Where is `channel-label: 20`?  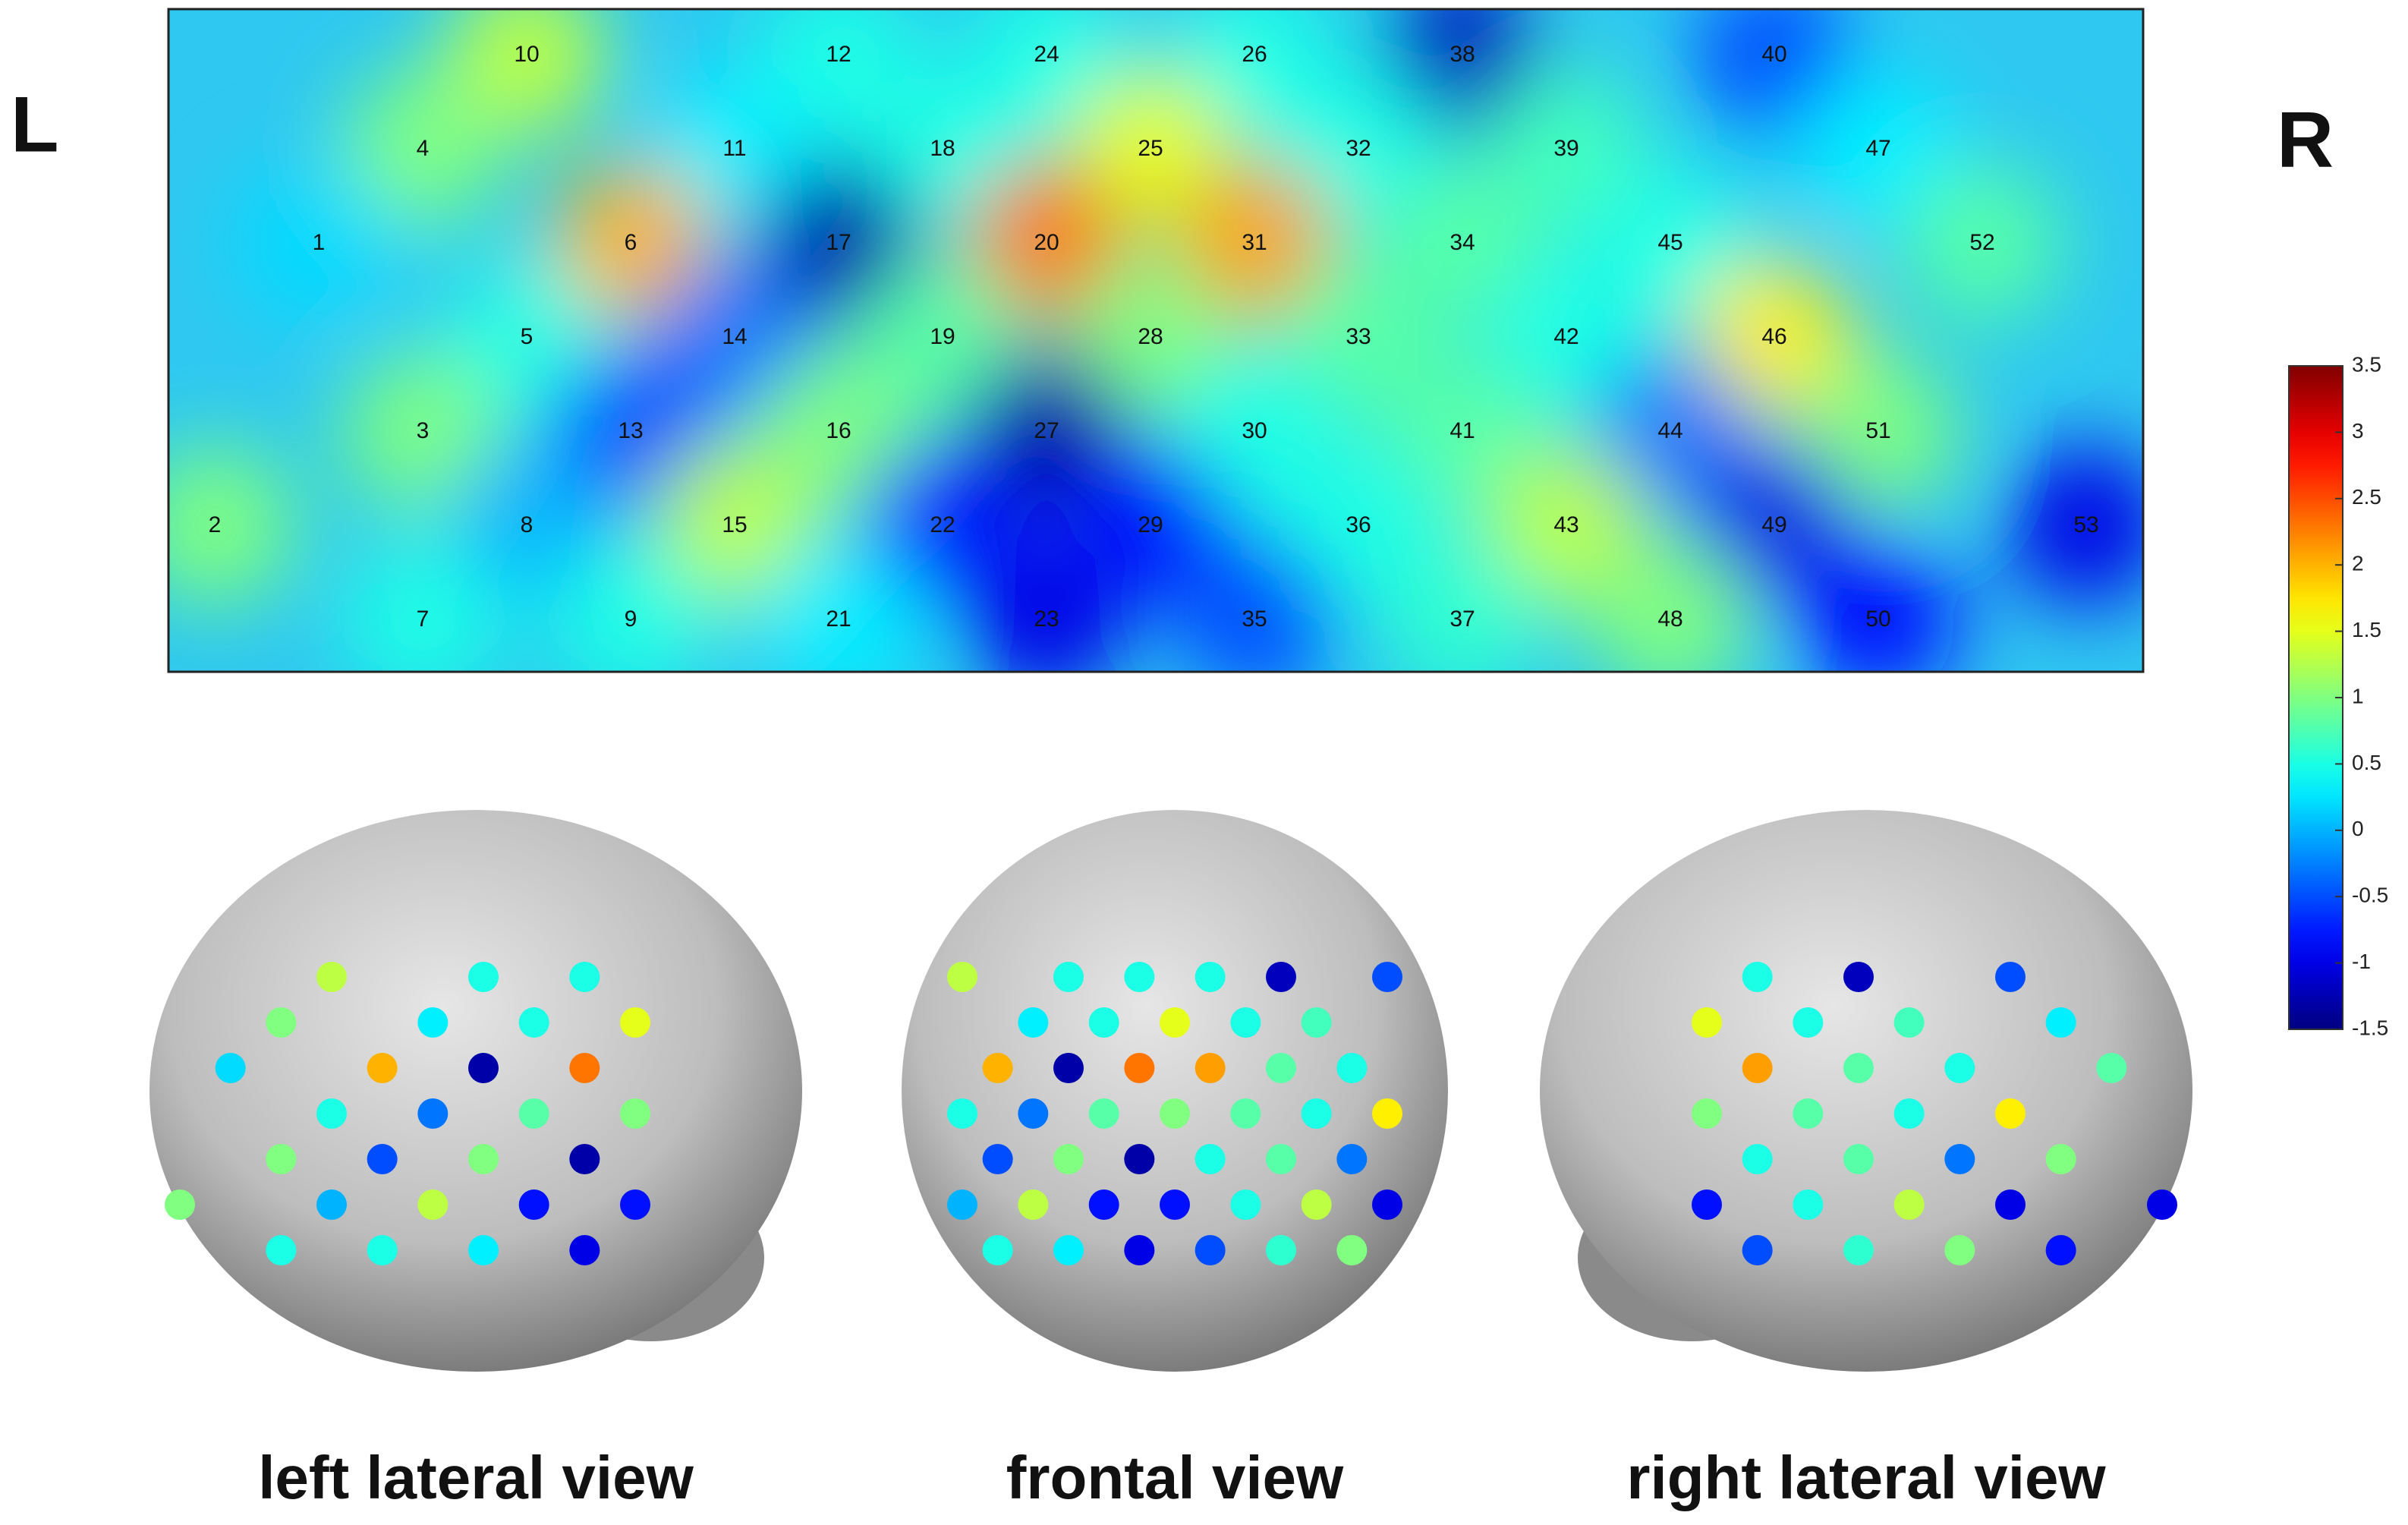
channel-label: 20 is located at coordinates (1046, 242).